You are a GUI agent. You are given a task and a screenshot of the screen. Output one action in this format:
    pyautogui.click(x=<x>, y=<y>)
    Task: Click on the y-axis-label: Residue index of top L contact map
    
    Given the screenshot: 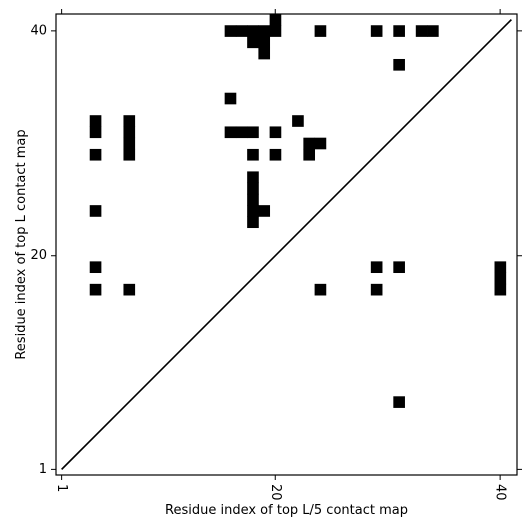 What is the action you would take?
    pyautogui.click(x=21, y=244)
    